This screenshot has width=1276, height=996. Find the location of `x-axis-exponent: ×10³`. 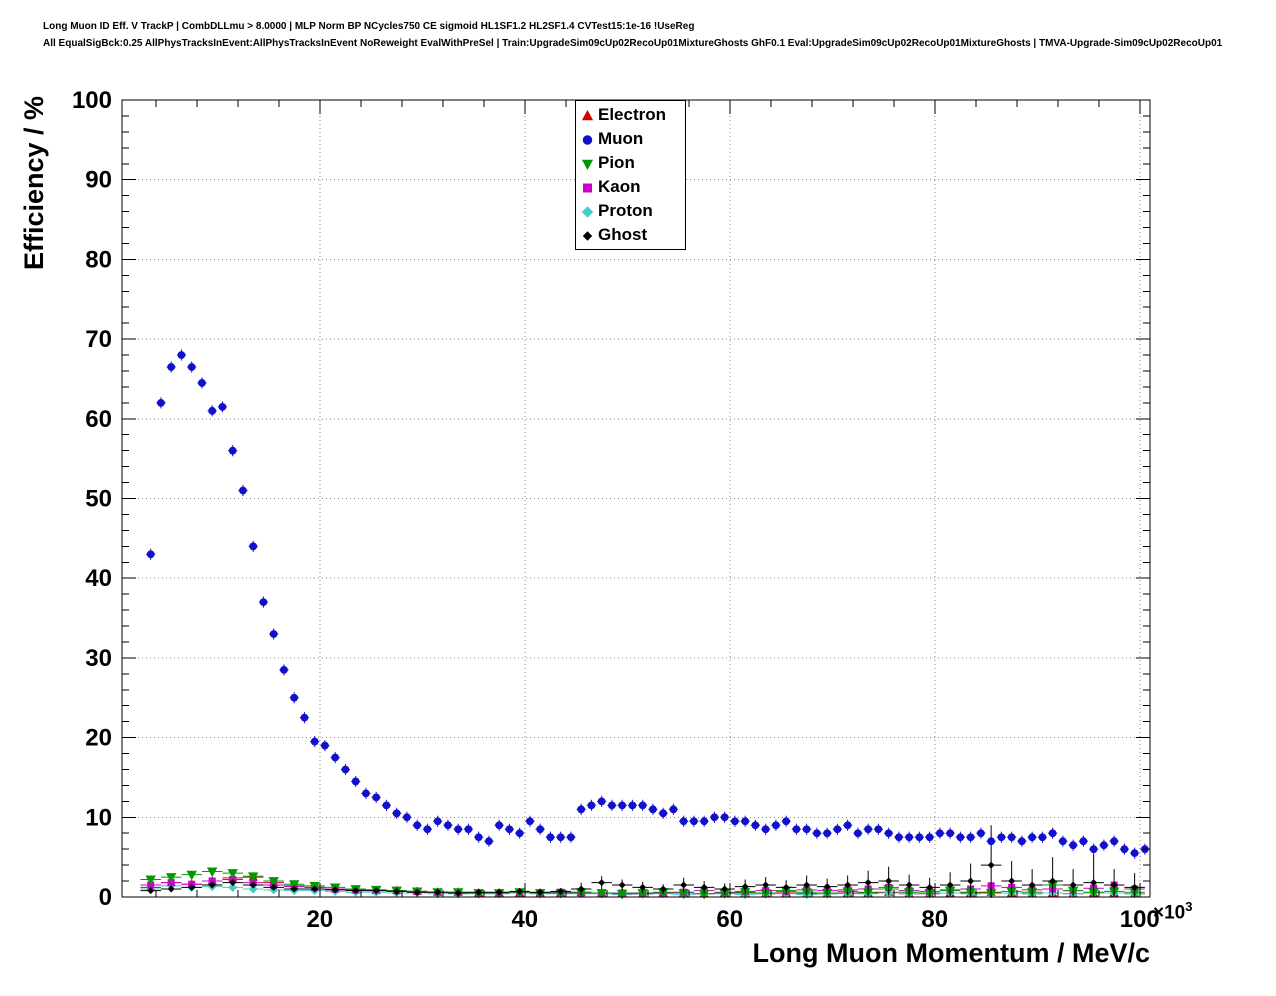

x-axis-exponent: ×10³ is located at coordinates (1172, 911).